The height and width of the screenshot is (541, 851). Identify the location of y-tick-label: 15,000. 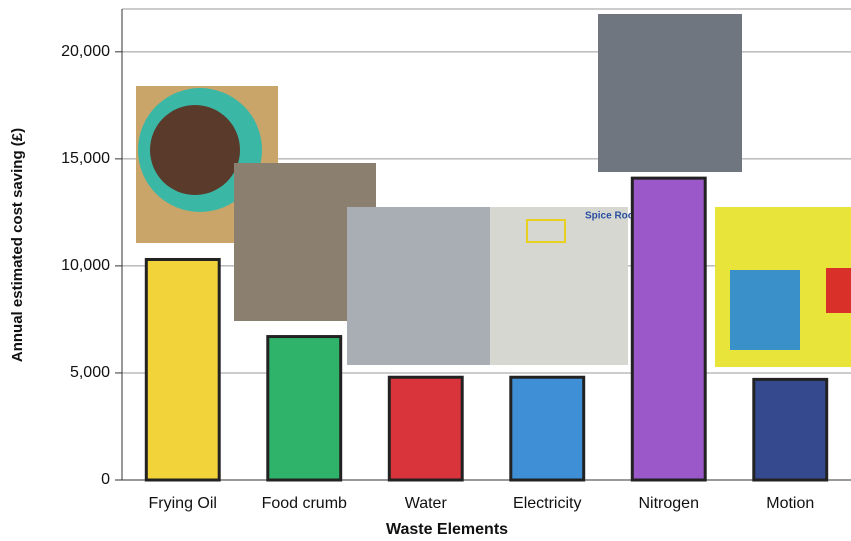
(85, 158).